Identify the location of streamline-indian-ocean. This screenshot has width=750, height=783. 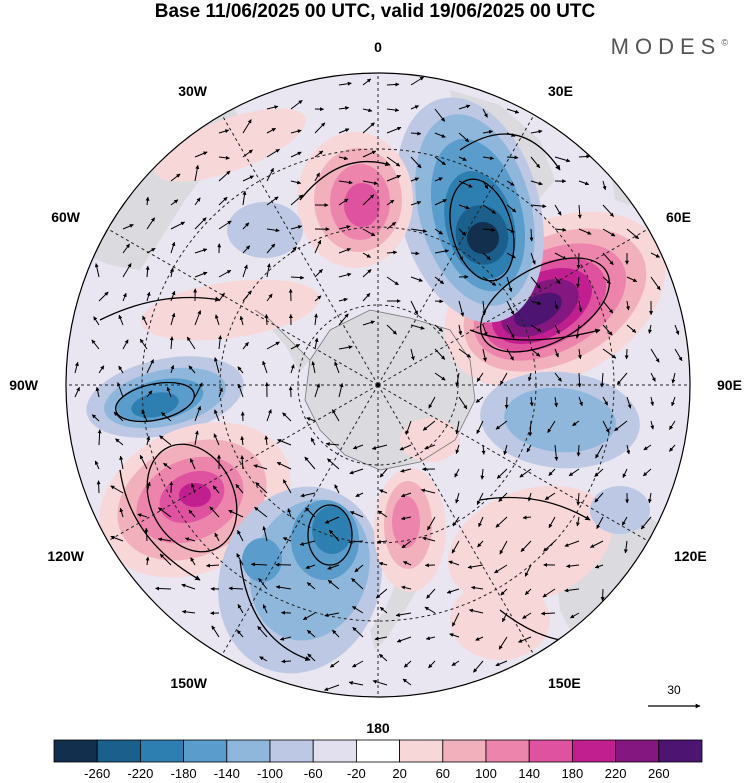
(545, 305).